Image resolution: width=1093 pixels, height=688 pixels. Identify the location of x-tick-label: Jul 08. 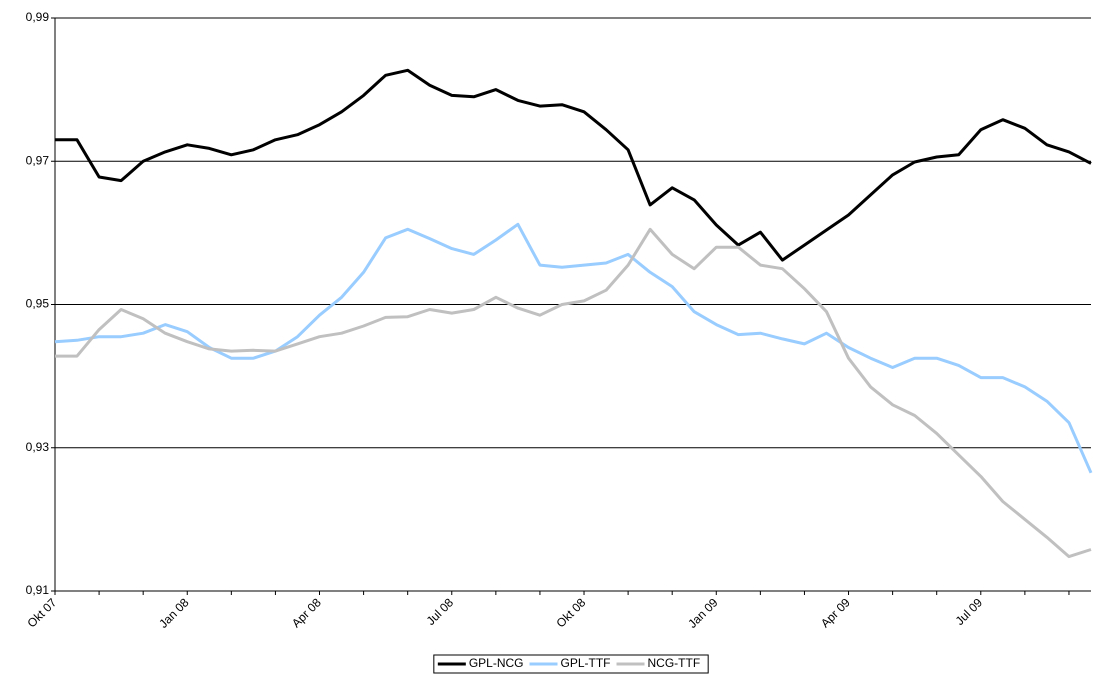
(440, 611).